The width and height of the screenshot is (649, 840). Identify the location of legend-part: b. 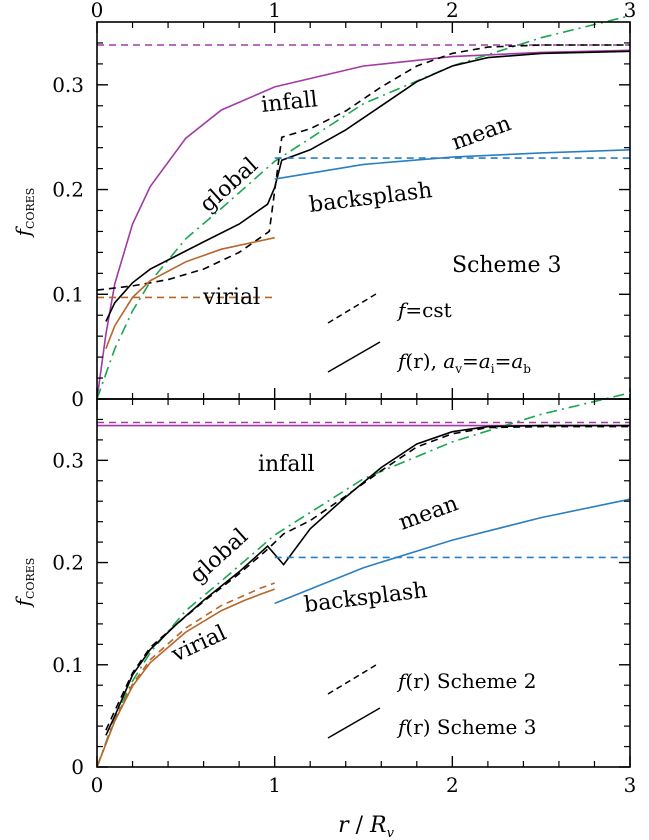
(527, 369).